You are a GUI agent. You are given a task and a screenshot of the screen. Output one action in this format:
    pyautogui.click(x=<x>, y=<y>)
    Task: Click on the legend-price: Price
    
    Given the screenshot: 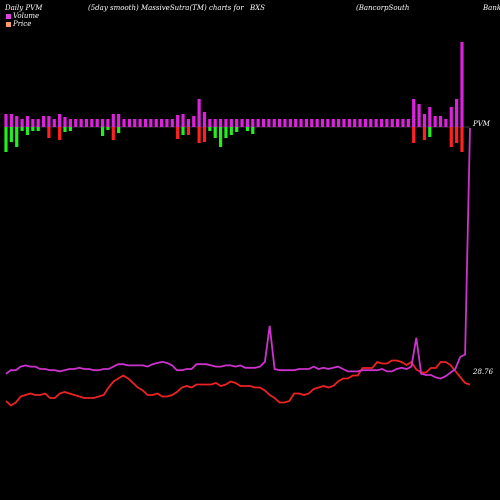 What is the action you would take?
    pyautogui.click(x=18, y=24)
    